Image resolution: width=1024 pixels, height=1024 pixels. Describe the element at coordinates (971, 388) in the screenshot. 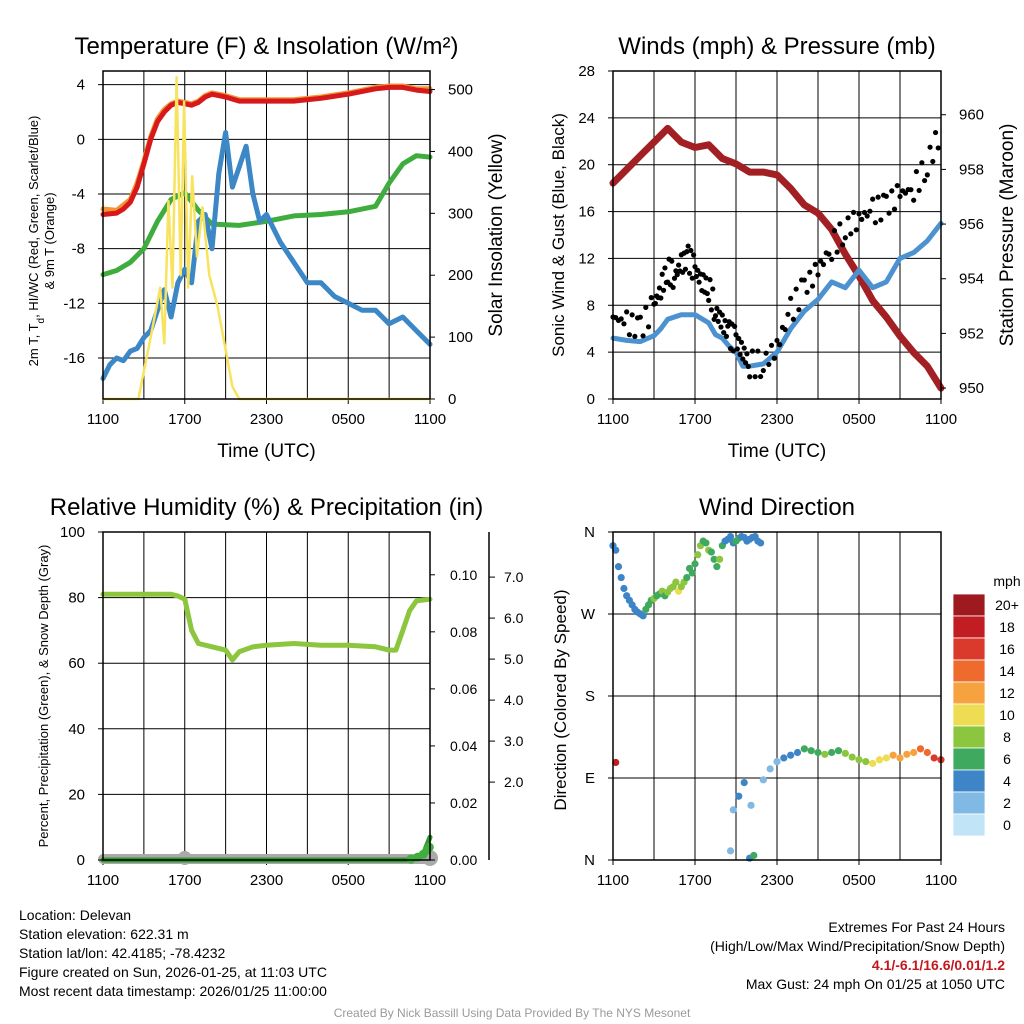

I see `y2-tick-label: 950` at that location.